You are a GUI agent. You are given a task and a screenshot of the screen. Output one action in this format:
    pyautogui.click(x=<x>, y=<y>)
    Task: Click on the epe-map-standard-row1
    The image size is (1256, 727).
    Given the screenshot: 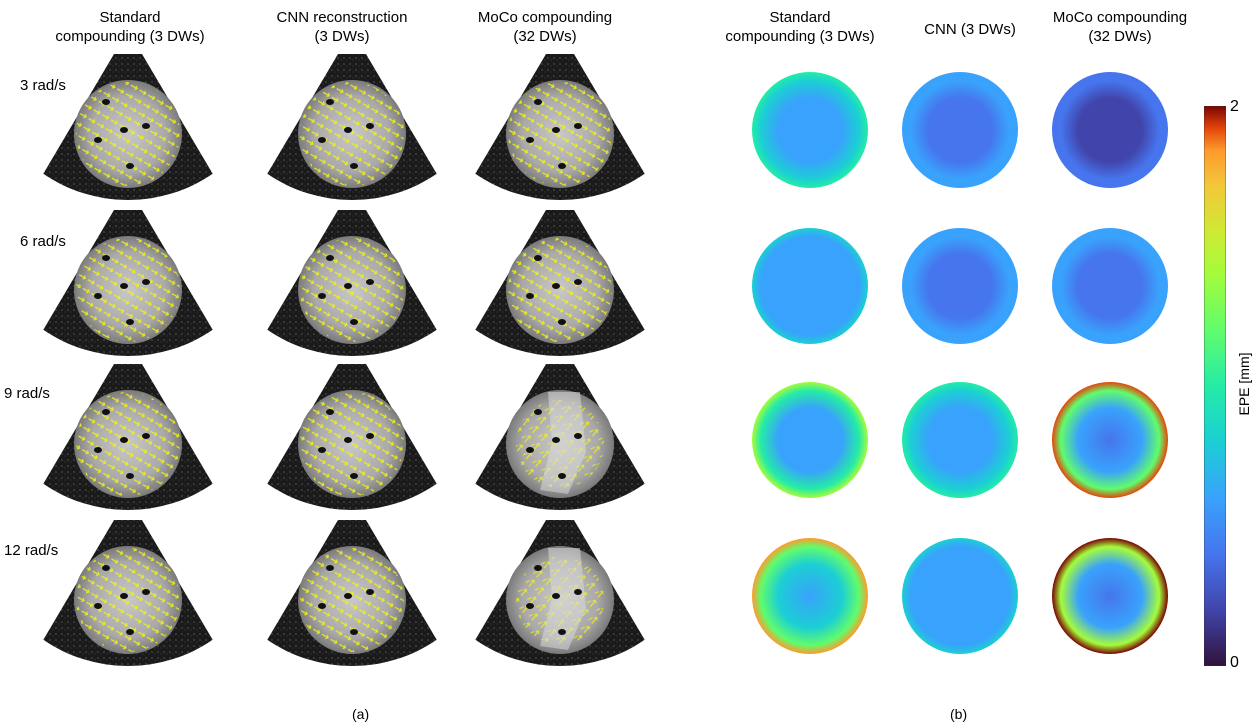 What is the action you would take?
    pyautogui.click(x=810, y=130)
    